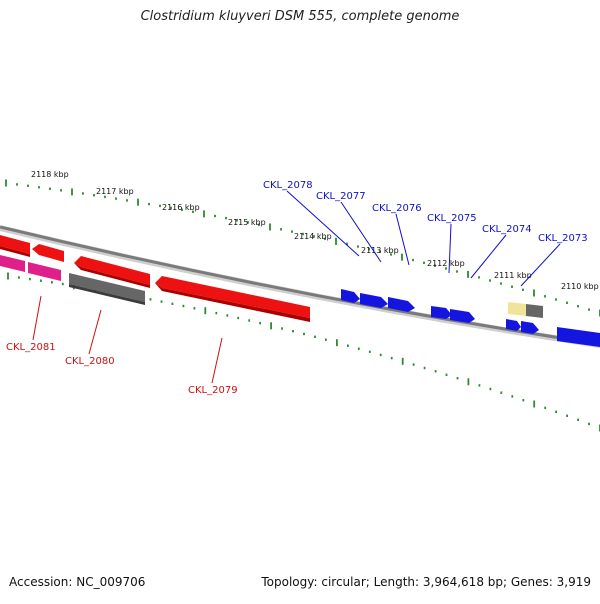 This screenshot has height=604, width=600. Describe the element at coordinates (213, 390) in the screenshot. I see `gene-label-ckl-2079: CKL_2079` at that location.